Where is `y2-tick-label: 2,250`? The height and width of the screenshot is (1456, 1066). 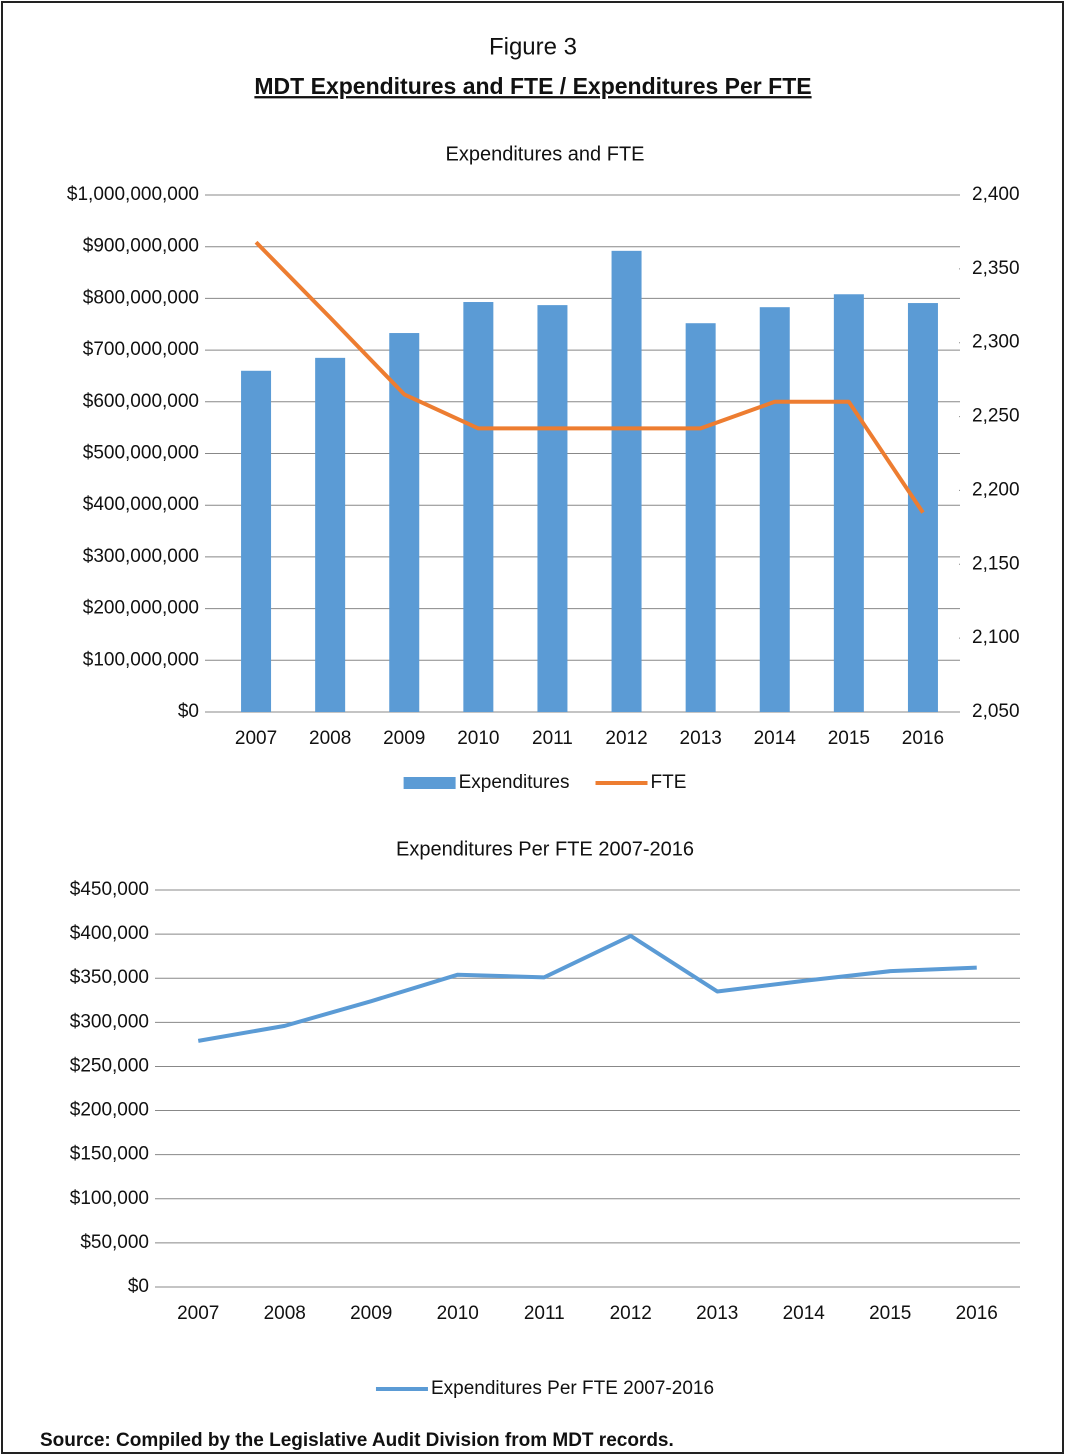
y2-tick-label: 2,250 is located at coordinates (996, 416).